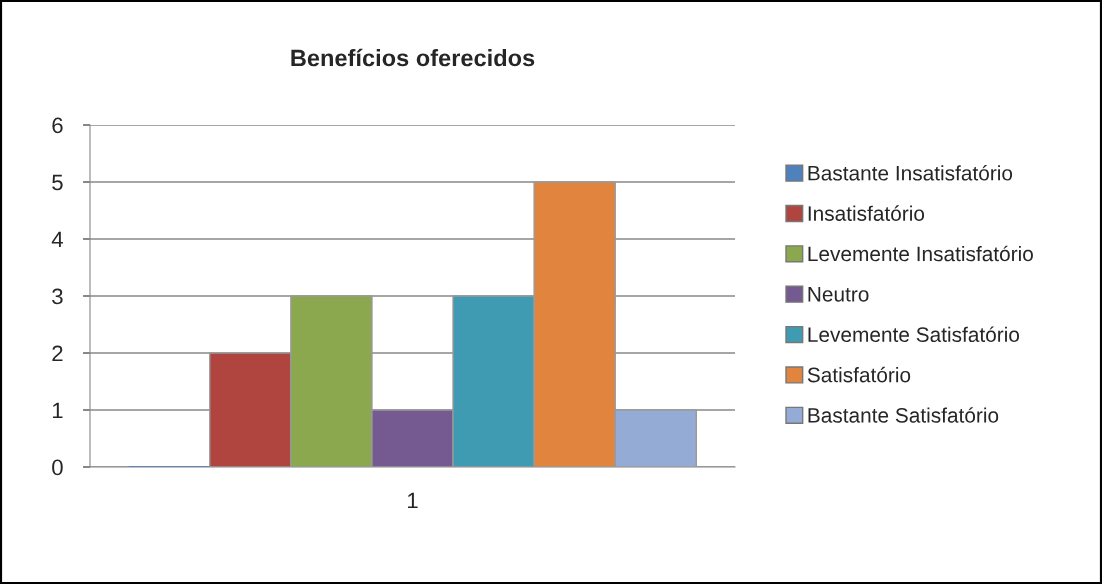  What do you see at coordinates (57, 182) in the screenshot?
I see `y-tick-label: 5` at bounding box center [57, 182].